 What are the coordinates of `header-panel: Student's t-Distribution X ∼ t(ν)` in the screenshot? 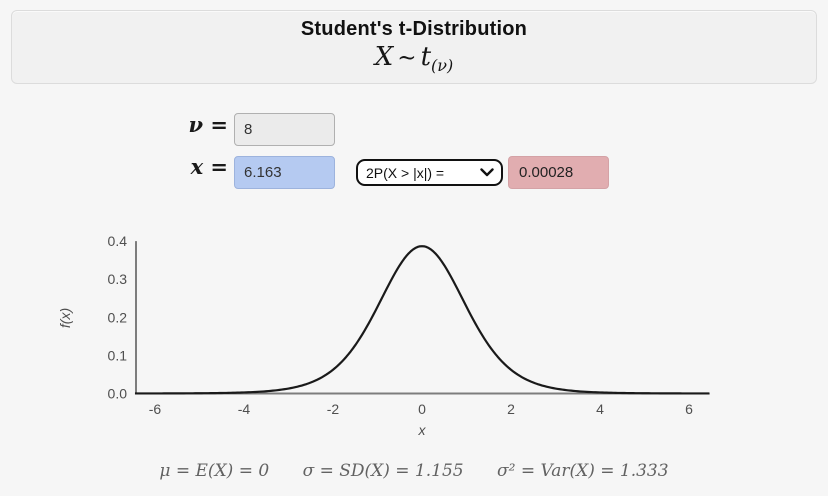 It's located at (414, 47).